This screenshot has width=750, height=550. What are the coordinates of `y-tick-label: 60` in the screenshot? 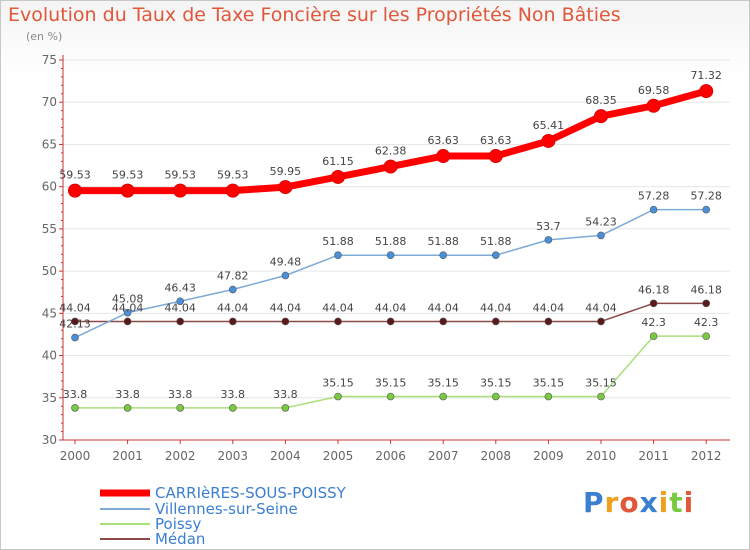 It's located at (49, 187).